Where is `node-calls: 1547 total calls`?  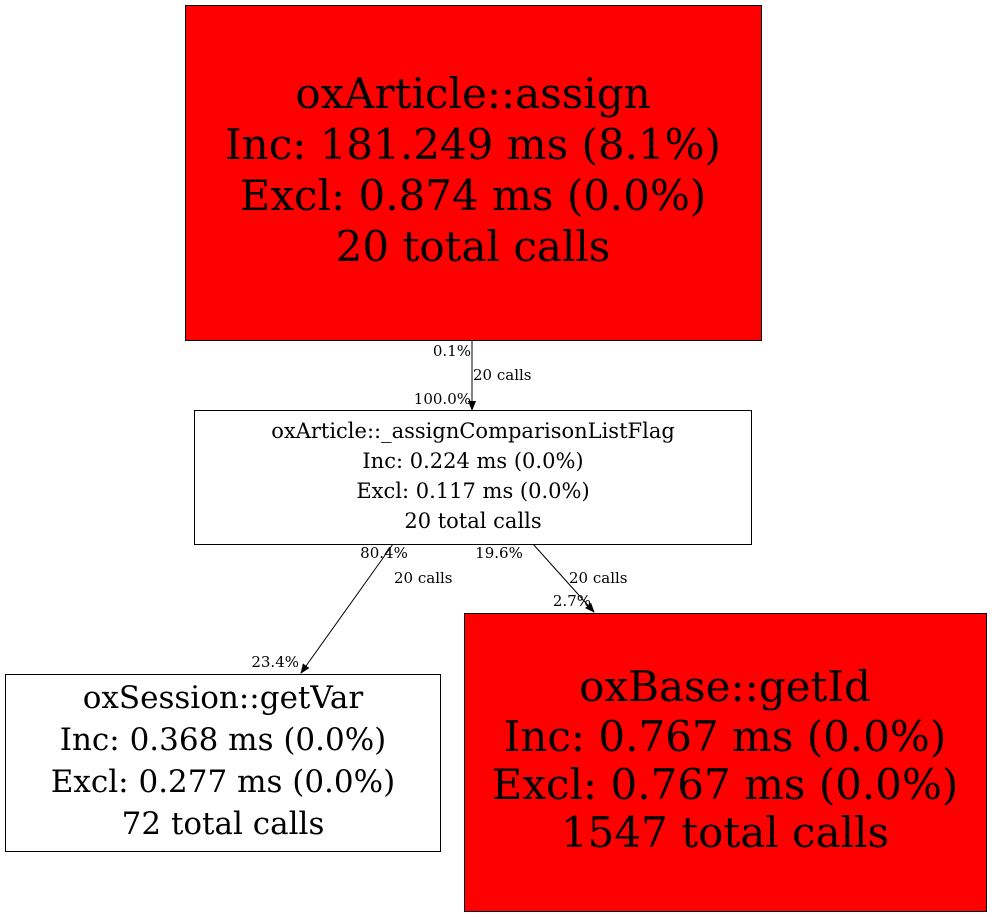
node-calls: 1547 total calls is located at coordinates (725, 832).